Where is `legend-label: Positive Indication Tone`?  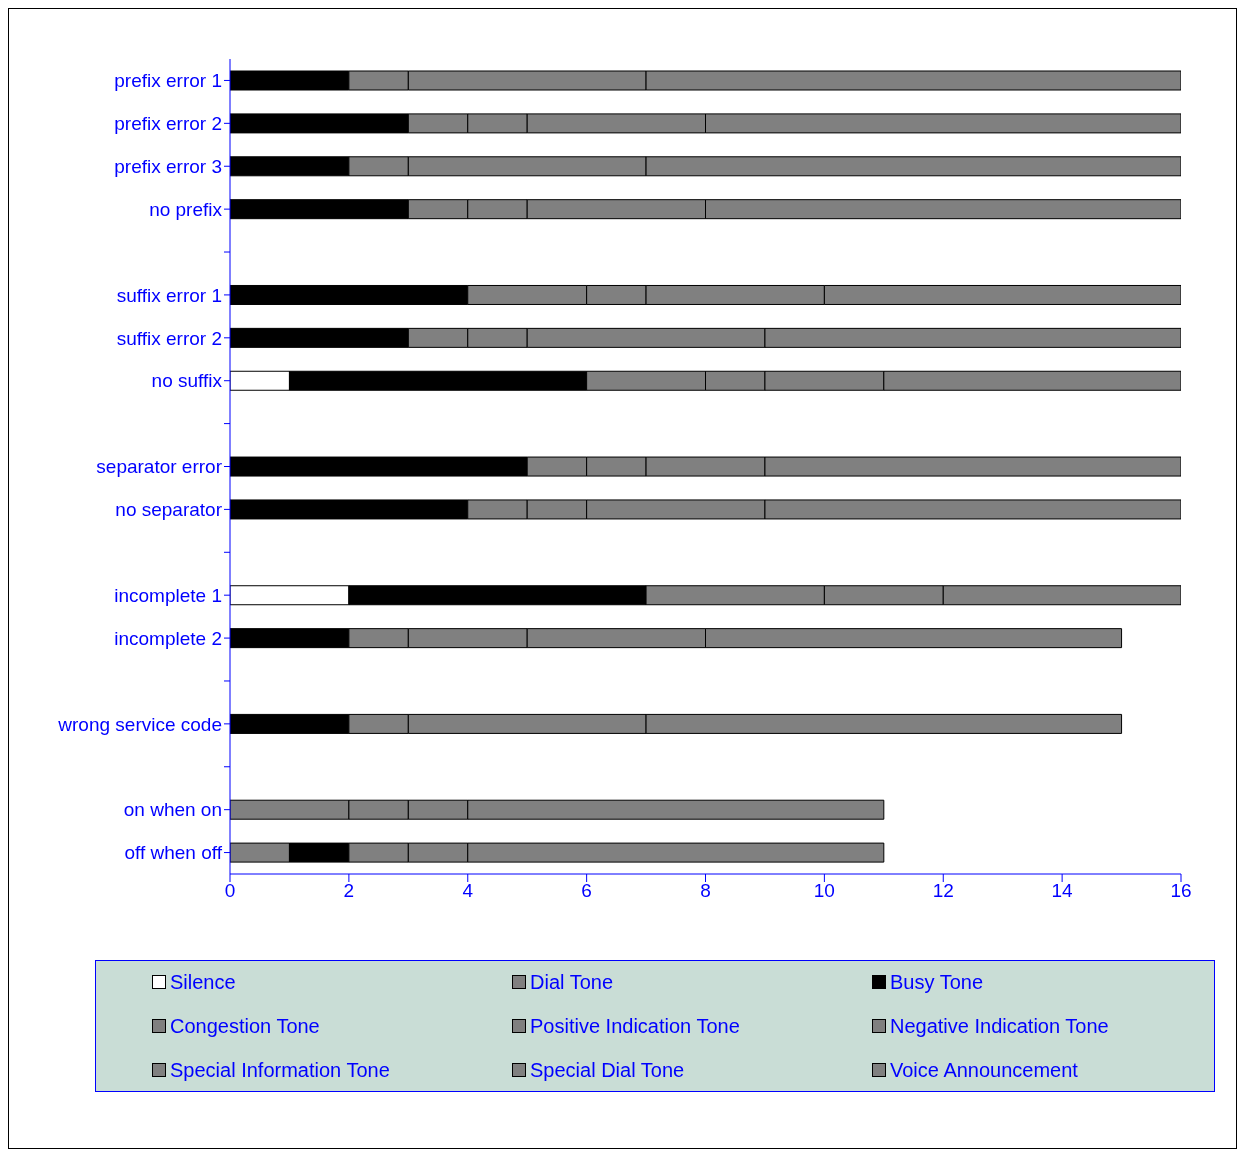
legend-label: Positive Indication Tone is located at coordinates (635, 1026).